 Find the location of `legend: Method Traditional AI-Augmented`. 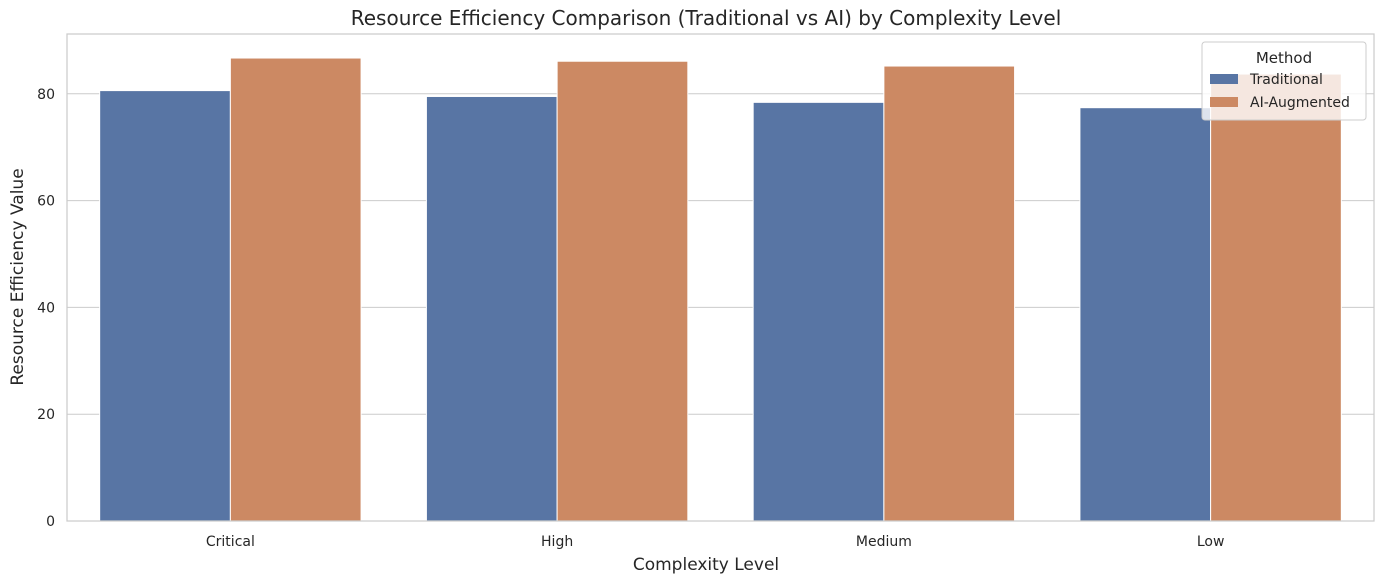

legend: Method Traditional AI-Augmented is located at coordinates (1284, 81).